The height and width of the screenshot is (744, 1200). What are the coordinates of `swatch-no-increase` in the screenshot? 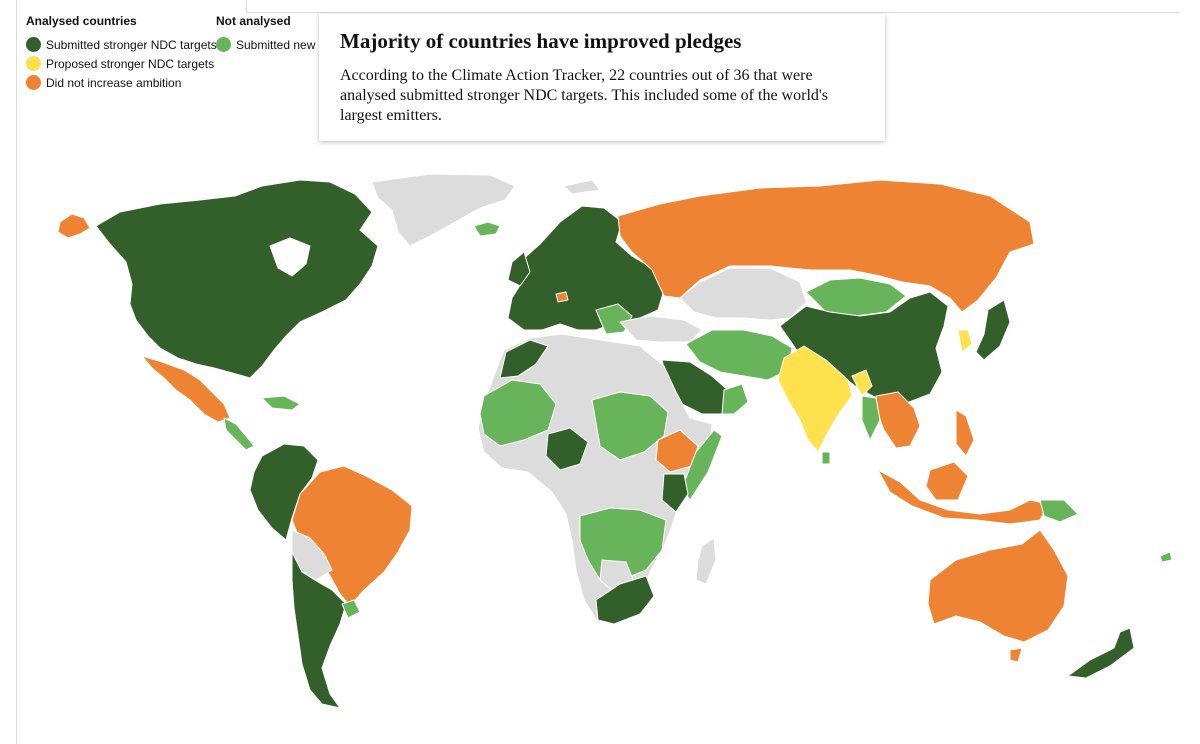 It's located at (33, 82).